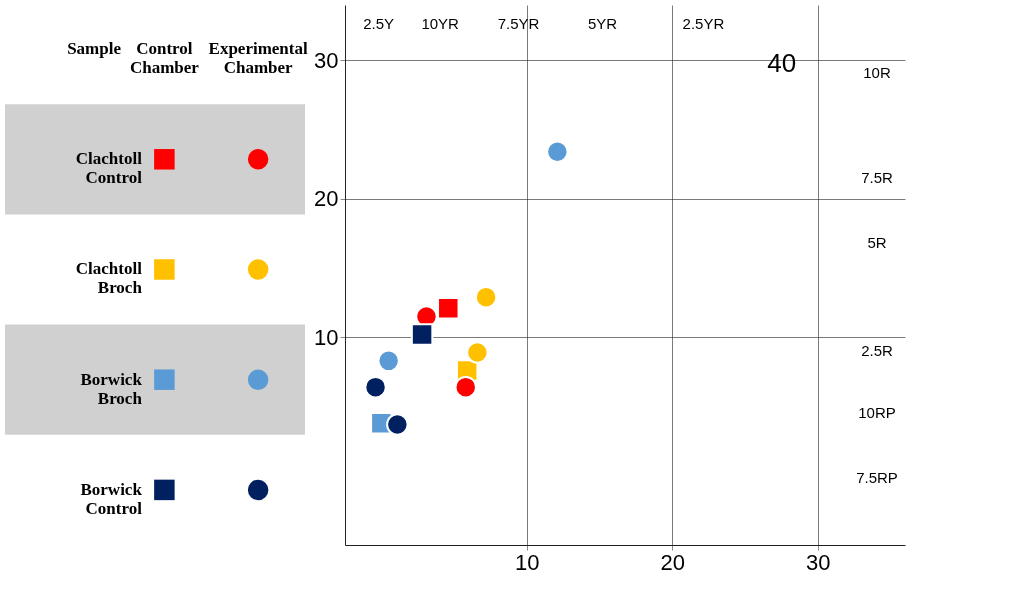 This screenshot has width=1010, height=602. Describe the element at coordinates (111, 498) in the screenshot. I see `legend-label: Borwick Control` at that location.